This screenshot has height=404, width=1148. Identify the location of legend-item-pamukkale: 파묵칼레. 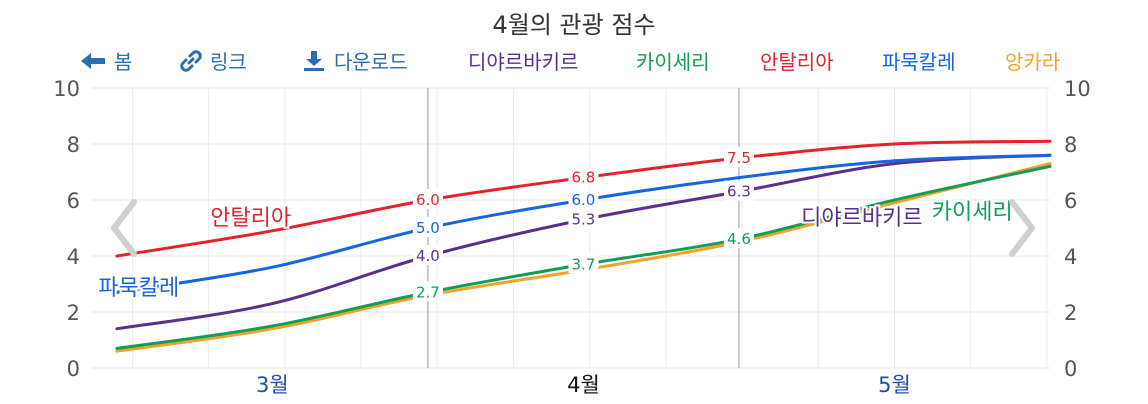
(919, 60).